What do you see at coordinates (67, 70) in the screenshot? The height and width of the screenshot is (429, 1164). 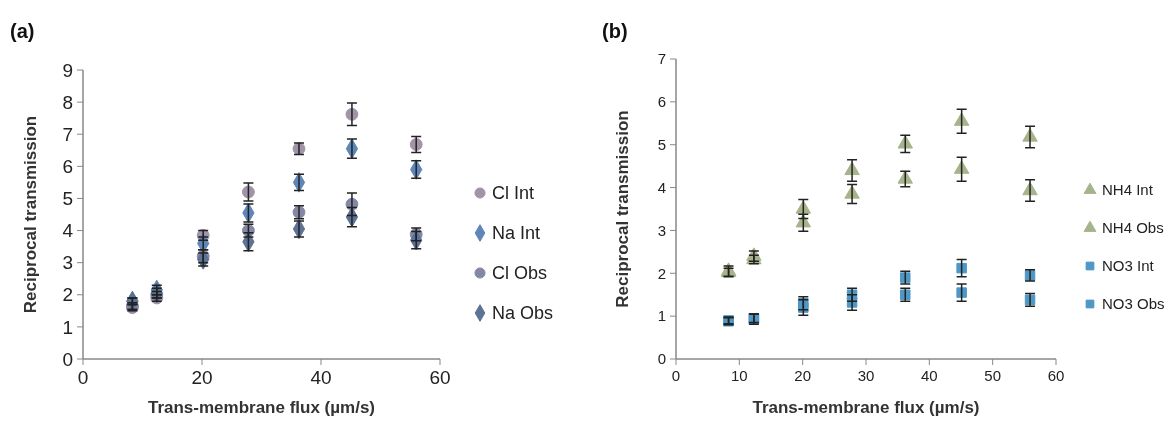 I see `y-tick-label: 9` at bounding box center [67, 70].